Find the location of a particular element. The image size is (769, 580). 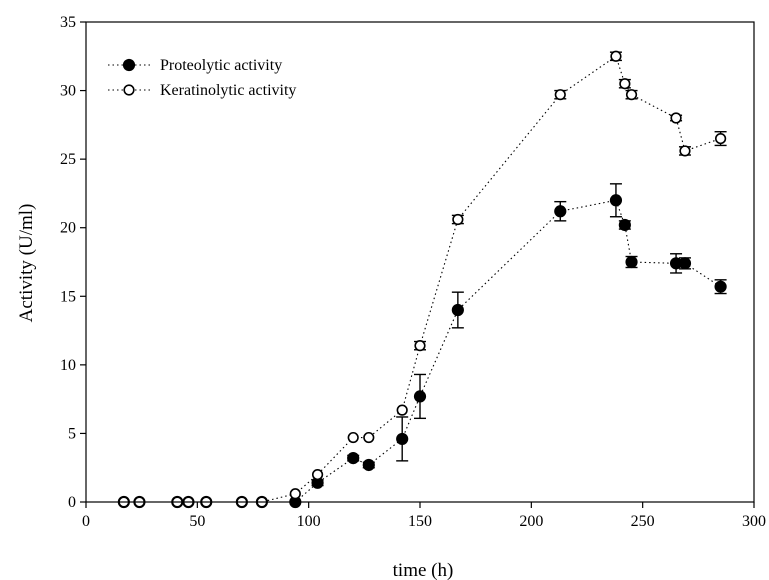

y-tick-label: 35 is located at coordinates (68, 22).